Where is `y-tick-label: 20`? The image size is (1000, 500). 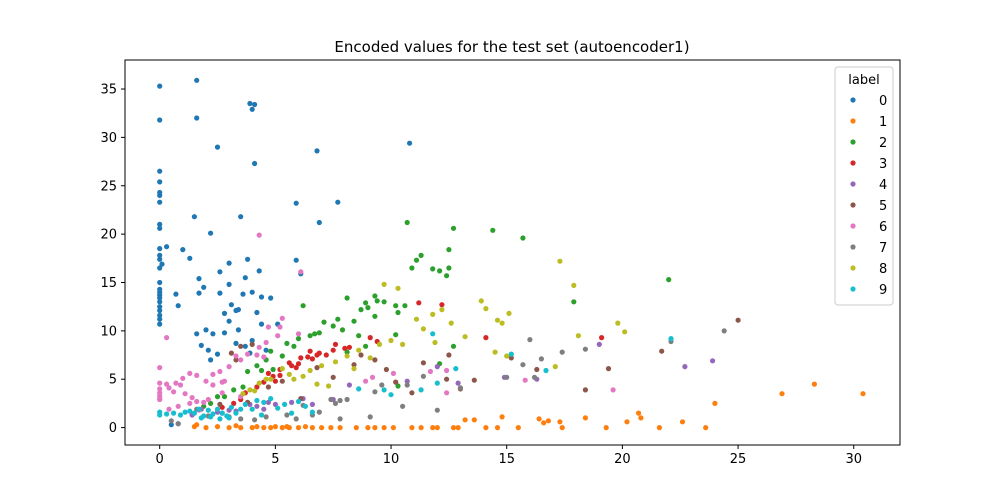
y-tick-label: 20 is located at coordinates (108, 235).